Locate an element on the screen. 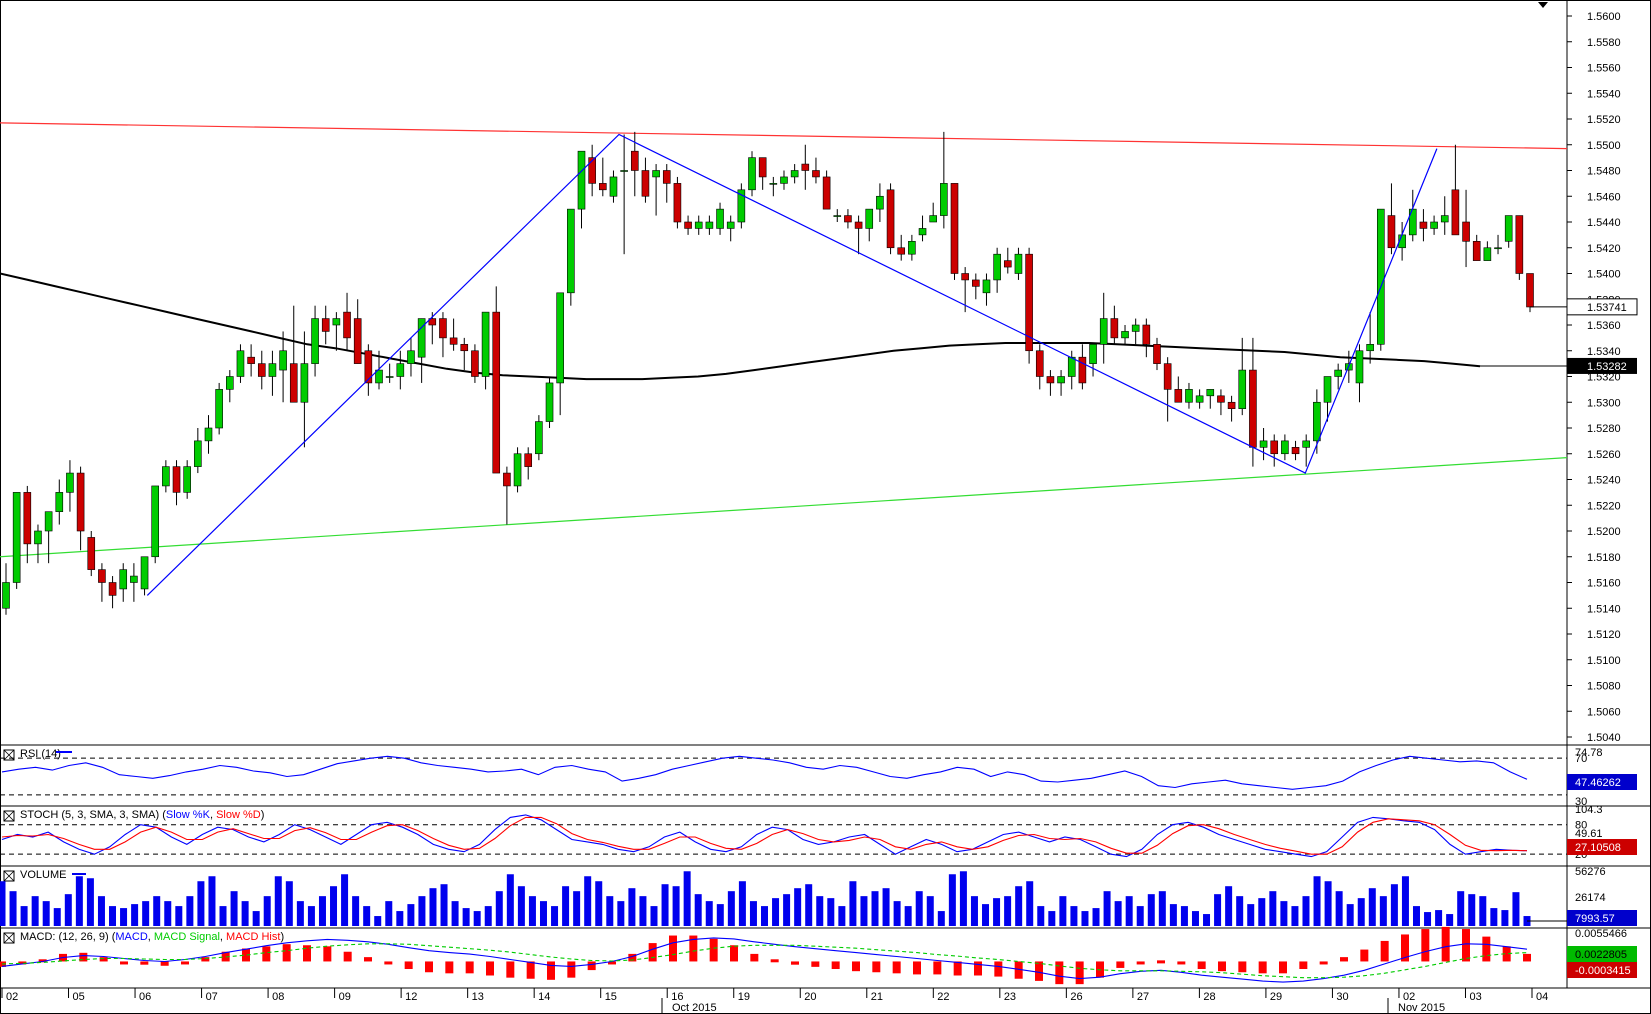  rsi-top-label: 74.78 is located at coordinates (1589, 753).